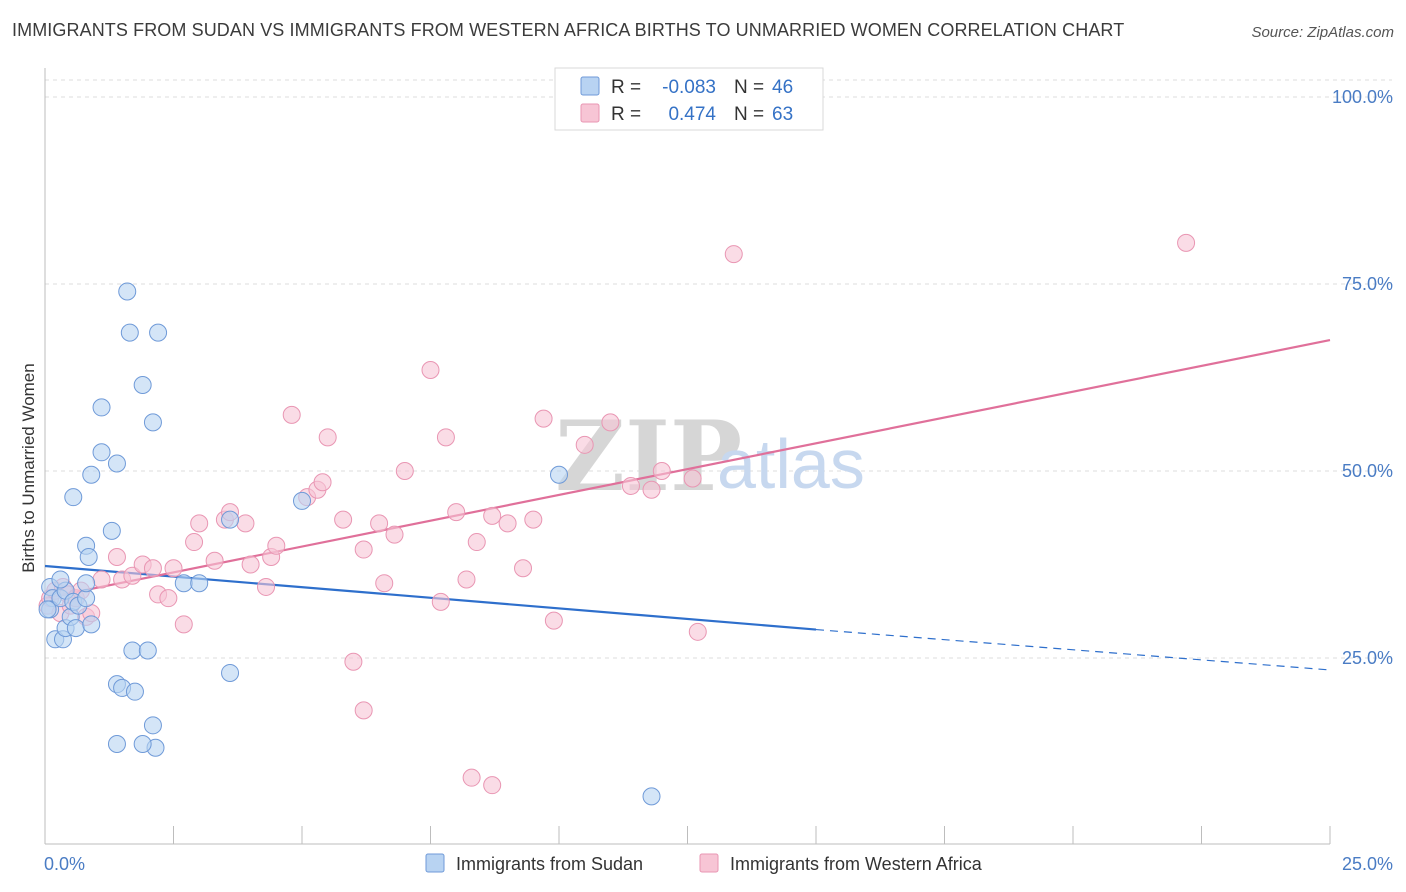  What do you see at coordinates (1367, 864) in the screenshot?
I see `x-tick-label: 25.0%` at bounding box center [1367, 864].